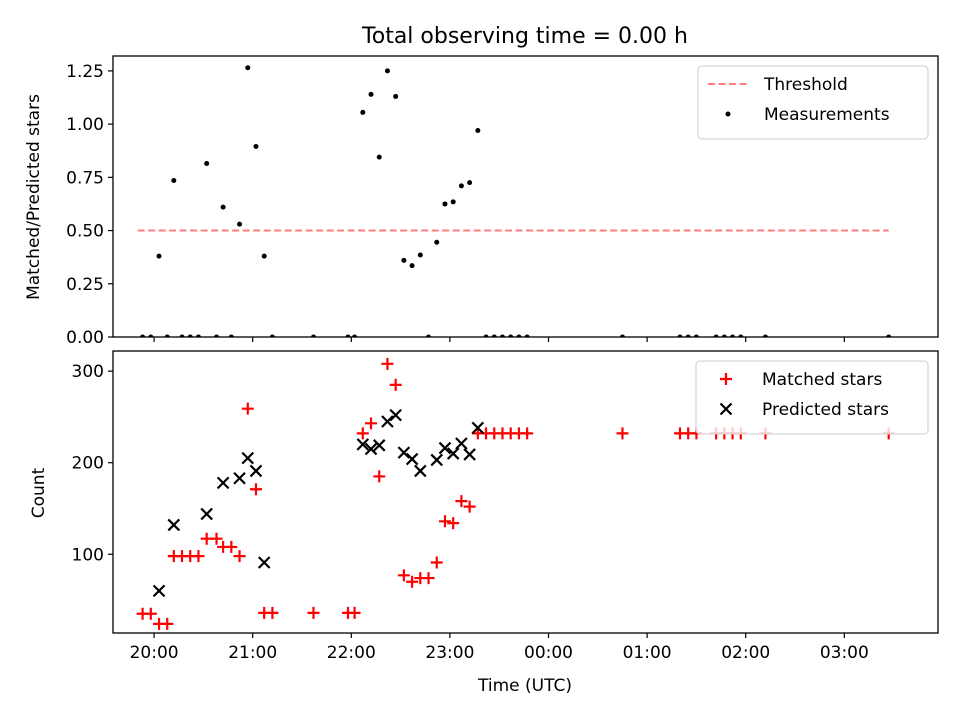 This screenshot has width=960, height=724. What do you see at coordinates (726, 379) in the screenshot?
I see `legend-matched-handle` at bounding box center [726, 379].